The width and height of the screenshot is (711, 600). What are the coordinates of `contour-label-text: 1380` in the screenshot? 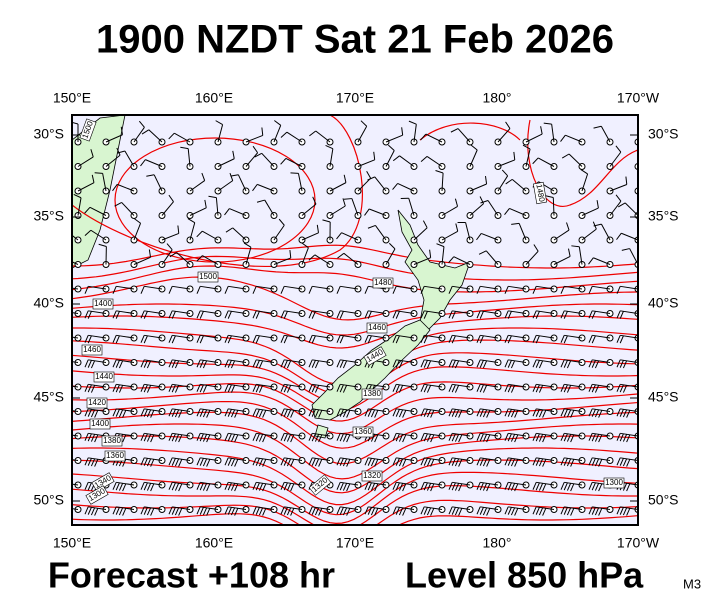 It's located at (112, 440).